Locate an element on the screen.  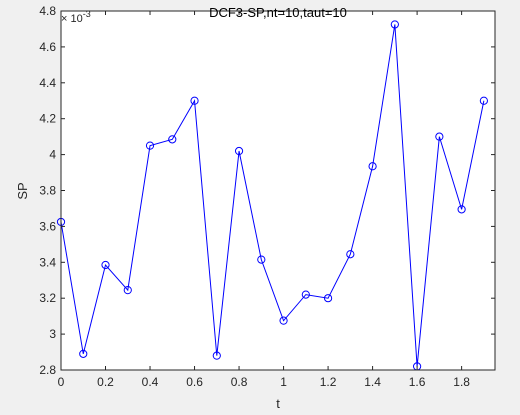
y-tick-label: 2.8 is located at coordinates (47, 370).